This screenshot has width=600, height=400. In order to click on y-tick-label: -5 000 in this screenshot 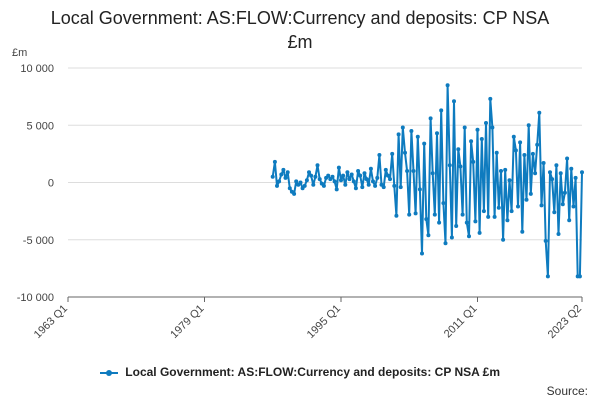, I will do `click(38, 241)`.